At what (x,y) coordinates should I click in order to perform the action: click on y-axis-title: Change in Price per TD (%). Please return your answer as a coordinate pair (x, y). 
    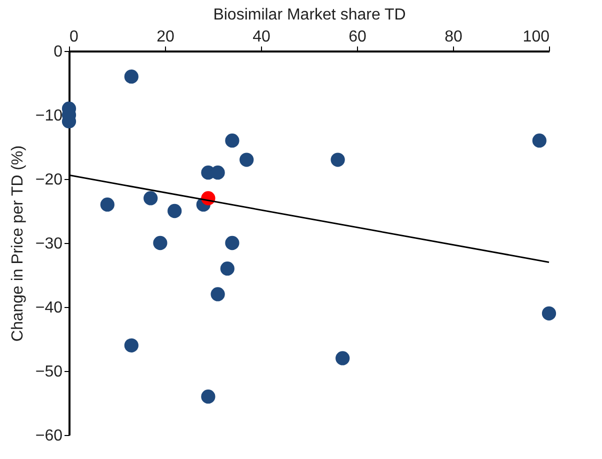
    Looking at the image, I should click on (17, 243).